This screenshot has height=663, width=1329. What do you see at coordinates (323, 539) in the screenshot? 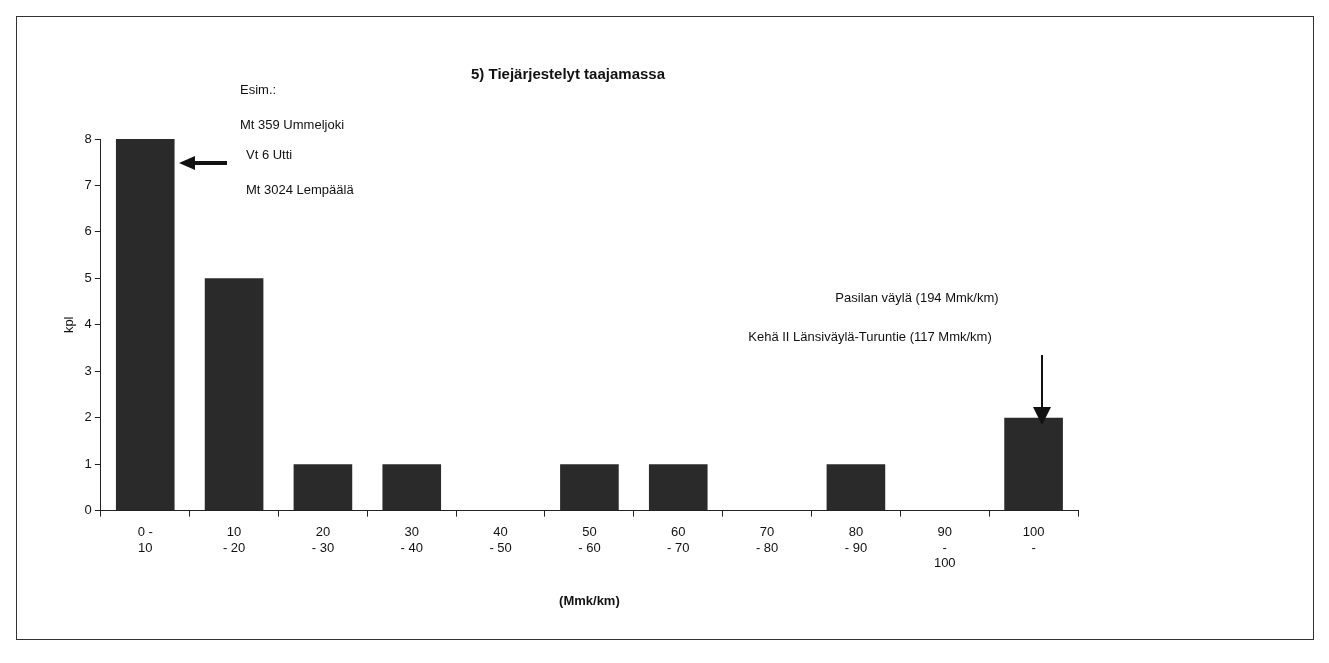
I see `x-tick-label: 20 - 30` at bounding box center [323, 539].